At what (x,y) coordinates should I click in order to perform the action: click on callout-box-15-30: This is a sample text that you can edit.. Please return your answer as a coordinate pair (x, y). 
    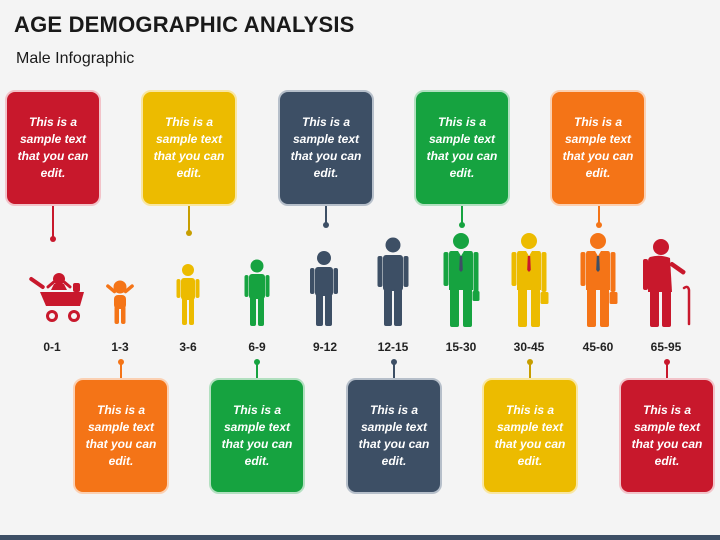
    Looking at the image, I should click on (462, 148).